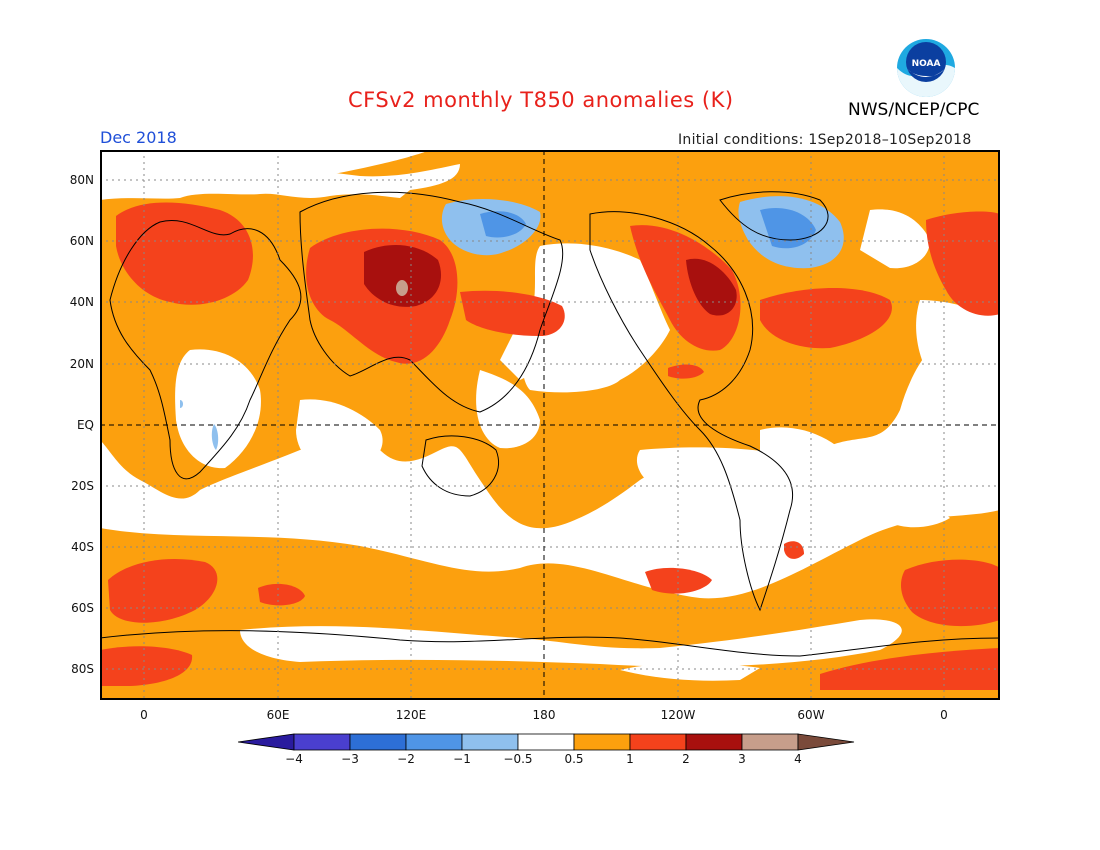 Image resolution: width=1100 pixels, height=850 pixels. Describe the element at coordinates (339, 437) in the screenshot. I see `anomaly-indian-white` at that location.